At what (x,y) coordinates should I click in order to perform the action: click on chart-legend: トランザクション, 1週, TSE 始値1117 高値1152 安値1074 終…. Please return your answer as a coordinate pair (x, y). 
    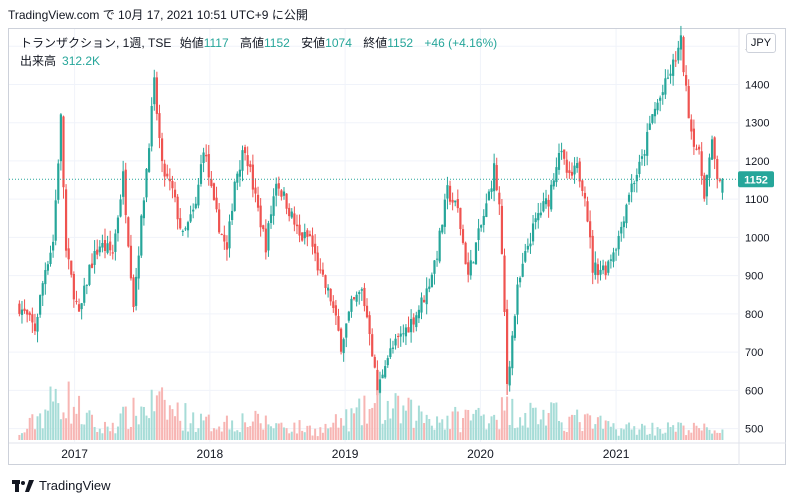
    Looking at the image, I should click on (261, 42).